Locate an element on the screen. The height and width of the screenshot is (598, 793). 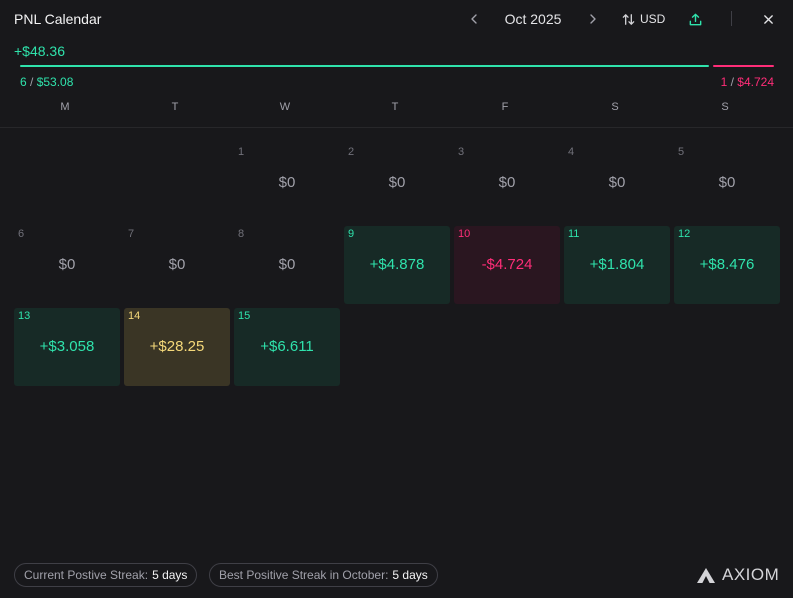
day-pnl-value: +$8.476 is located at coordinates (727, 264).